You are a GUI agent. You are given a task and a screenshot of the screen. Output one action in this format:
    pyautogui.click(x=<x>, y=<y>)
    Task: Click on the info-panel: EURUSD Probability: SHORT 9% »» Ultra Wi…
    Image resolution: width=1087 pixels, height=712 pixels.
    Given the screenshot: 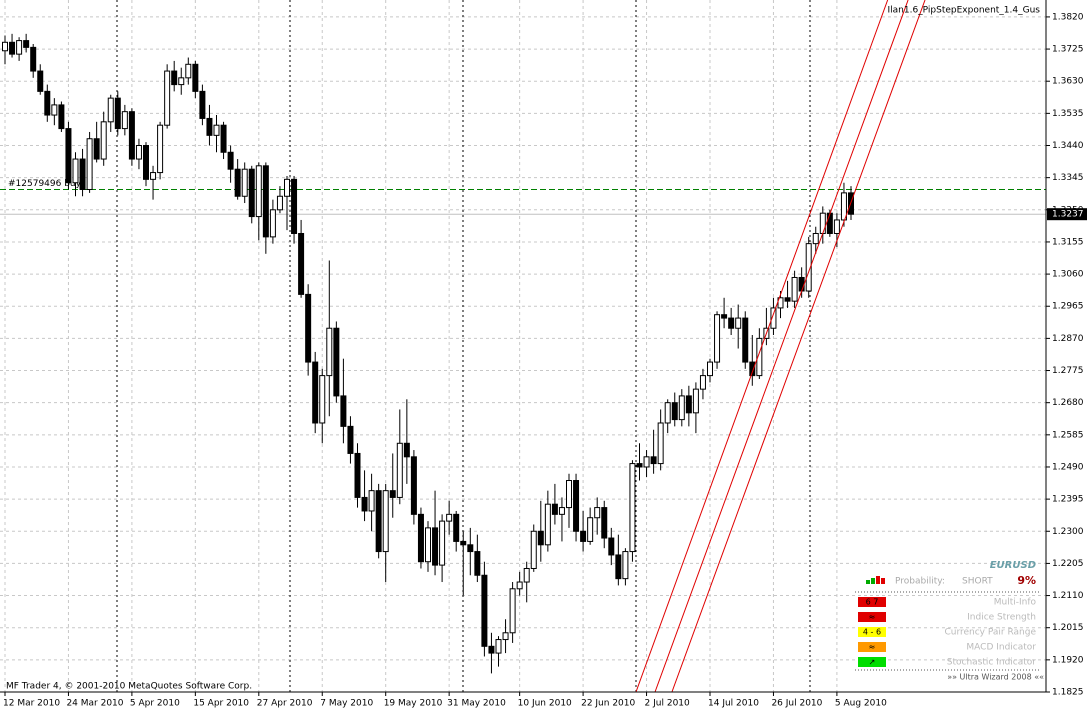 What is the action you would take?
    pyautogui.click(x=949, y=621)
    